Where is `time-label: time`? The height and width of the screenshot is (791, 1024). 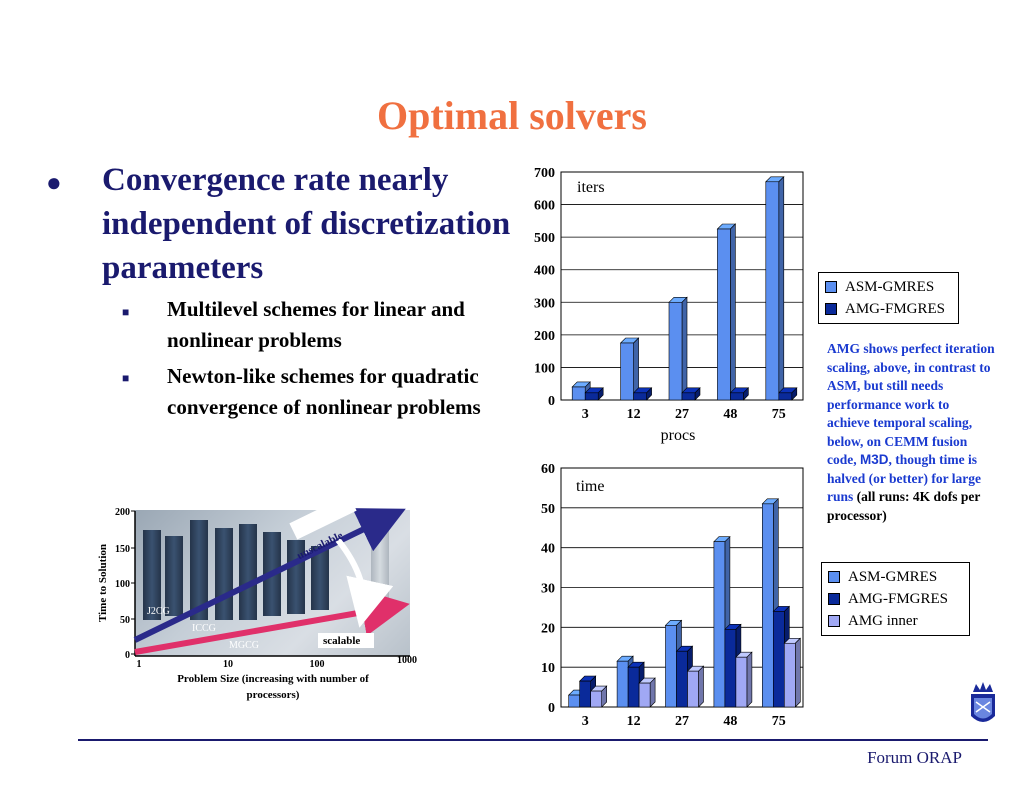
time-label: time is located at coordinates (590, 486).